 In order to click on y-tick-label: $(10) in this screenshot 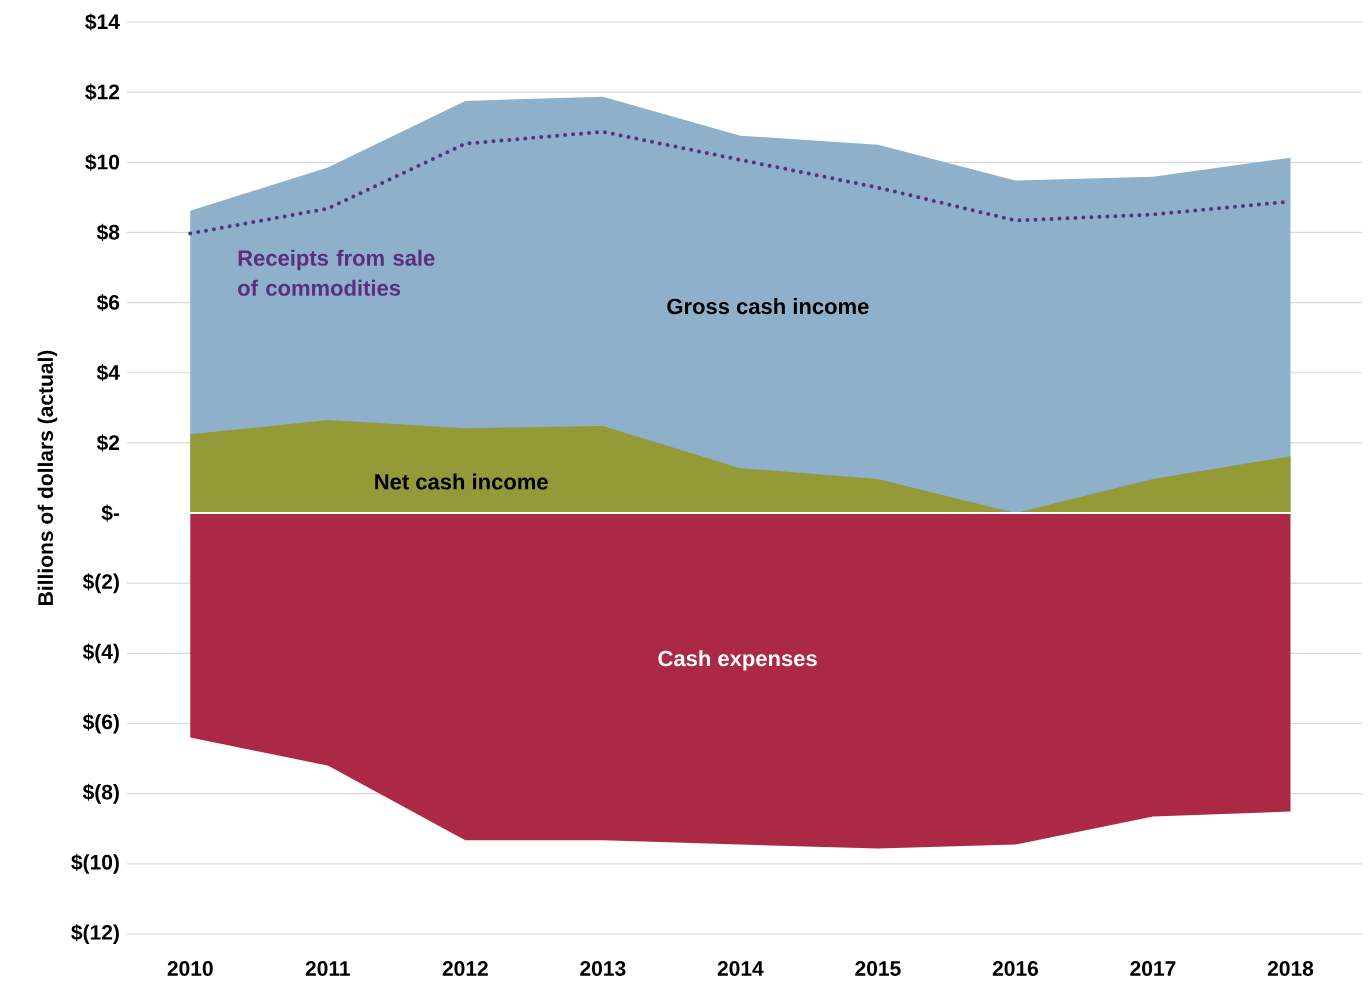, I will do `click(95, 863)`.